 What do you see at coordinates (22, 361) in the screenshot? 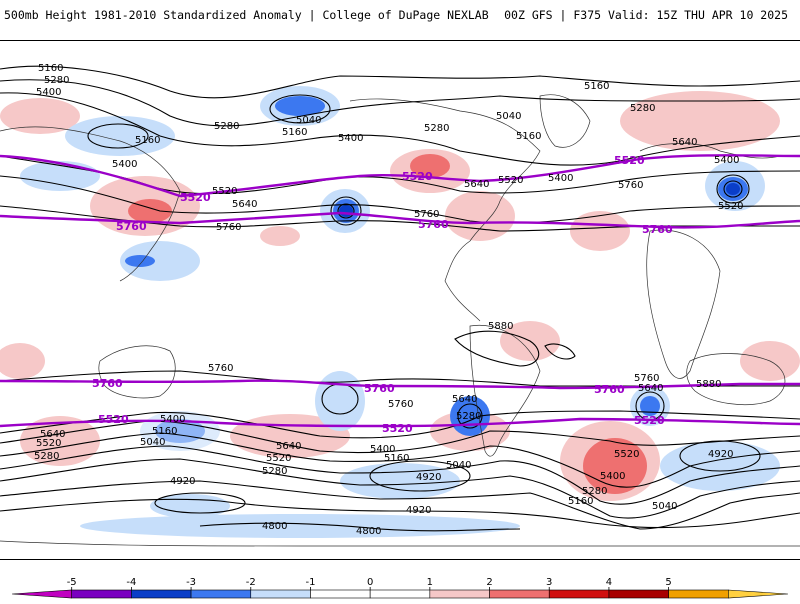
I see `anomaly-positive-australia-w` at bounding box center [22, 361].